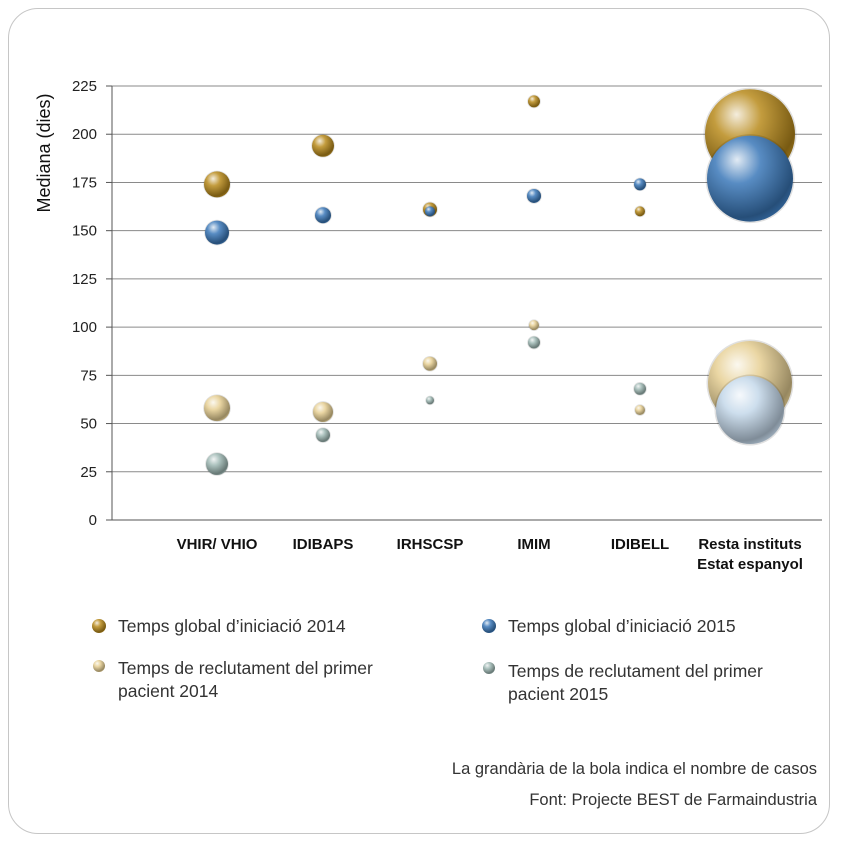 The image size is (841, 844). What do you see at coordinates (84, 327) in the screenshot?
I see `y-tick-label: 100` at bounding box center [84, 327].